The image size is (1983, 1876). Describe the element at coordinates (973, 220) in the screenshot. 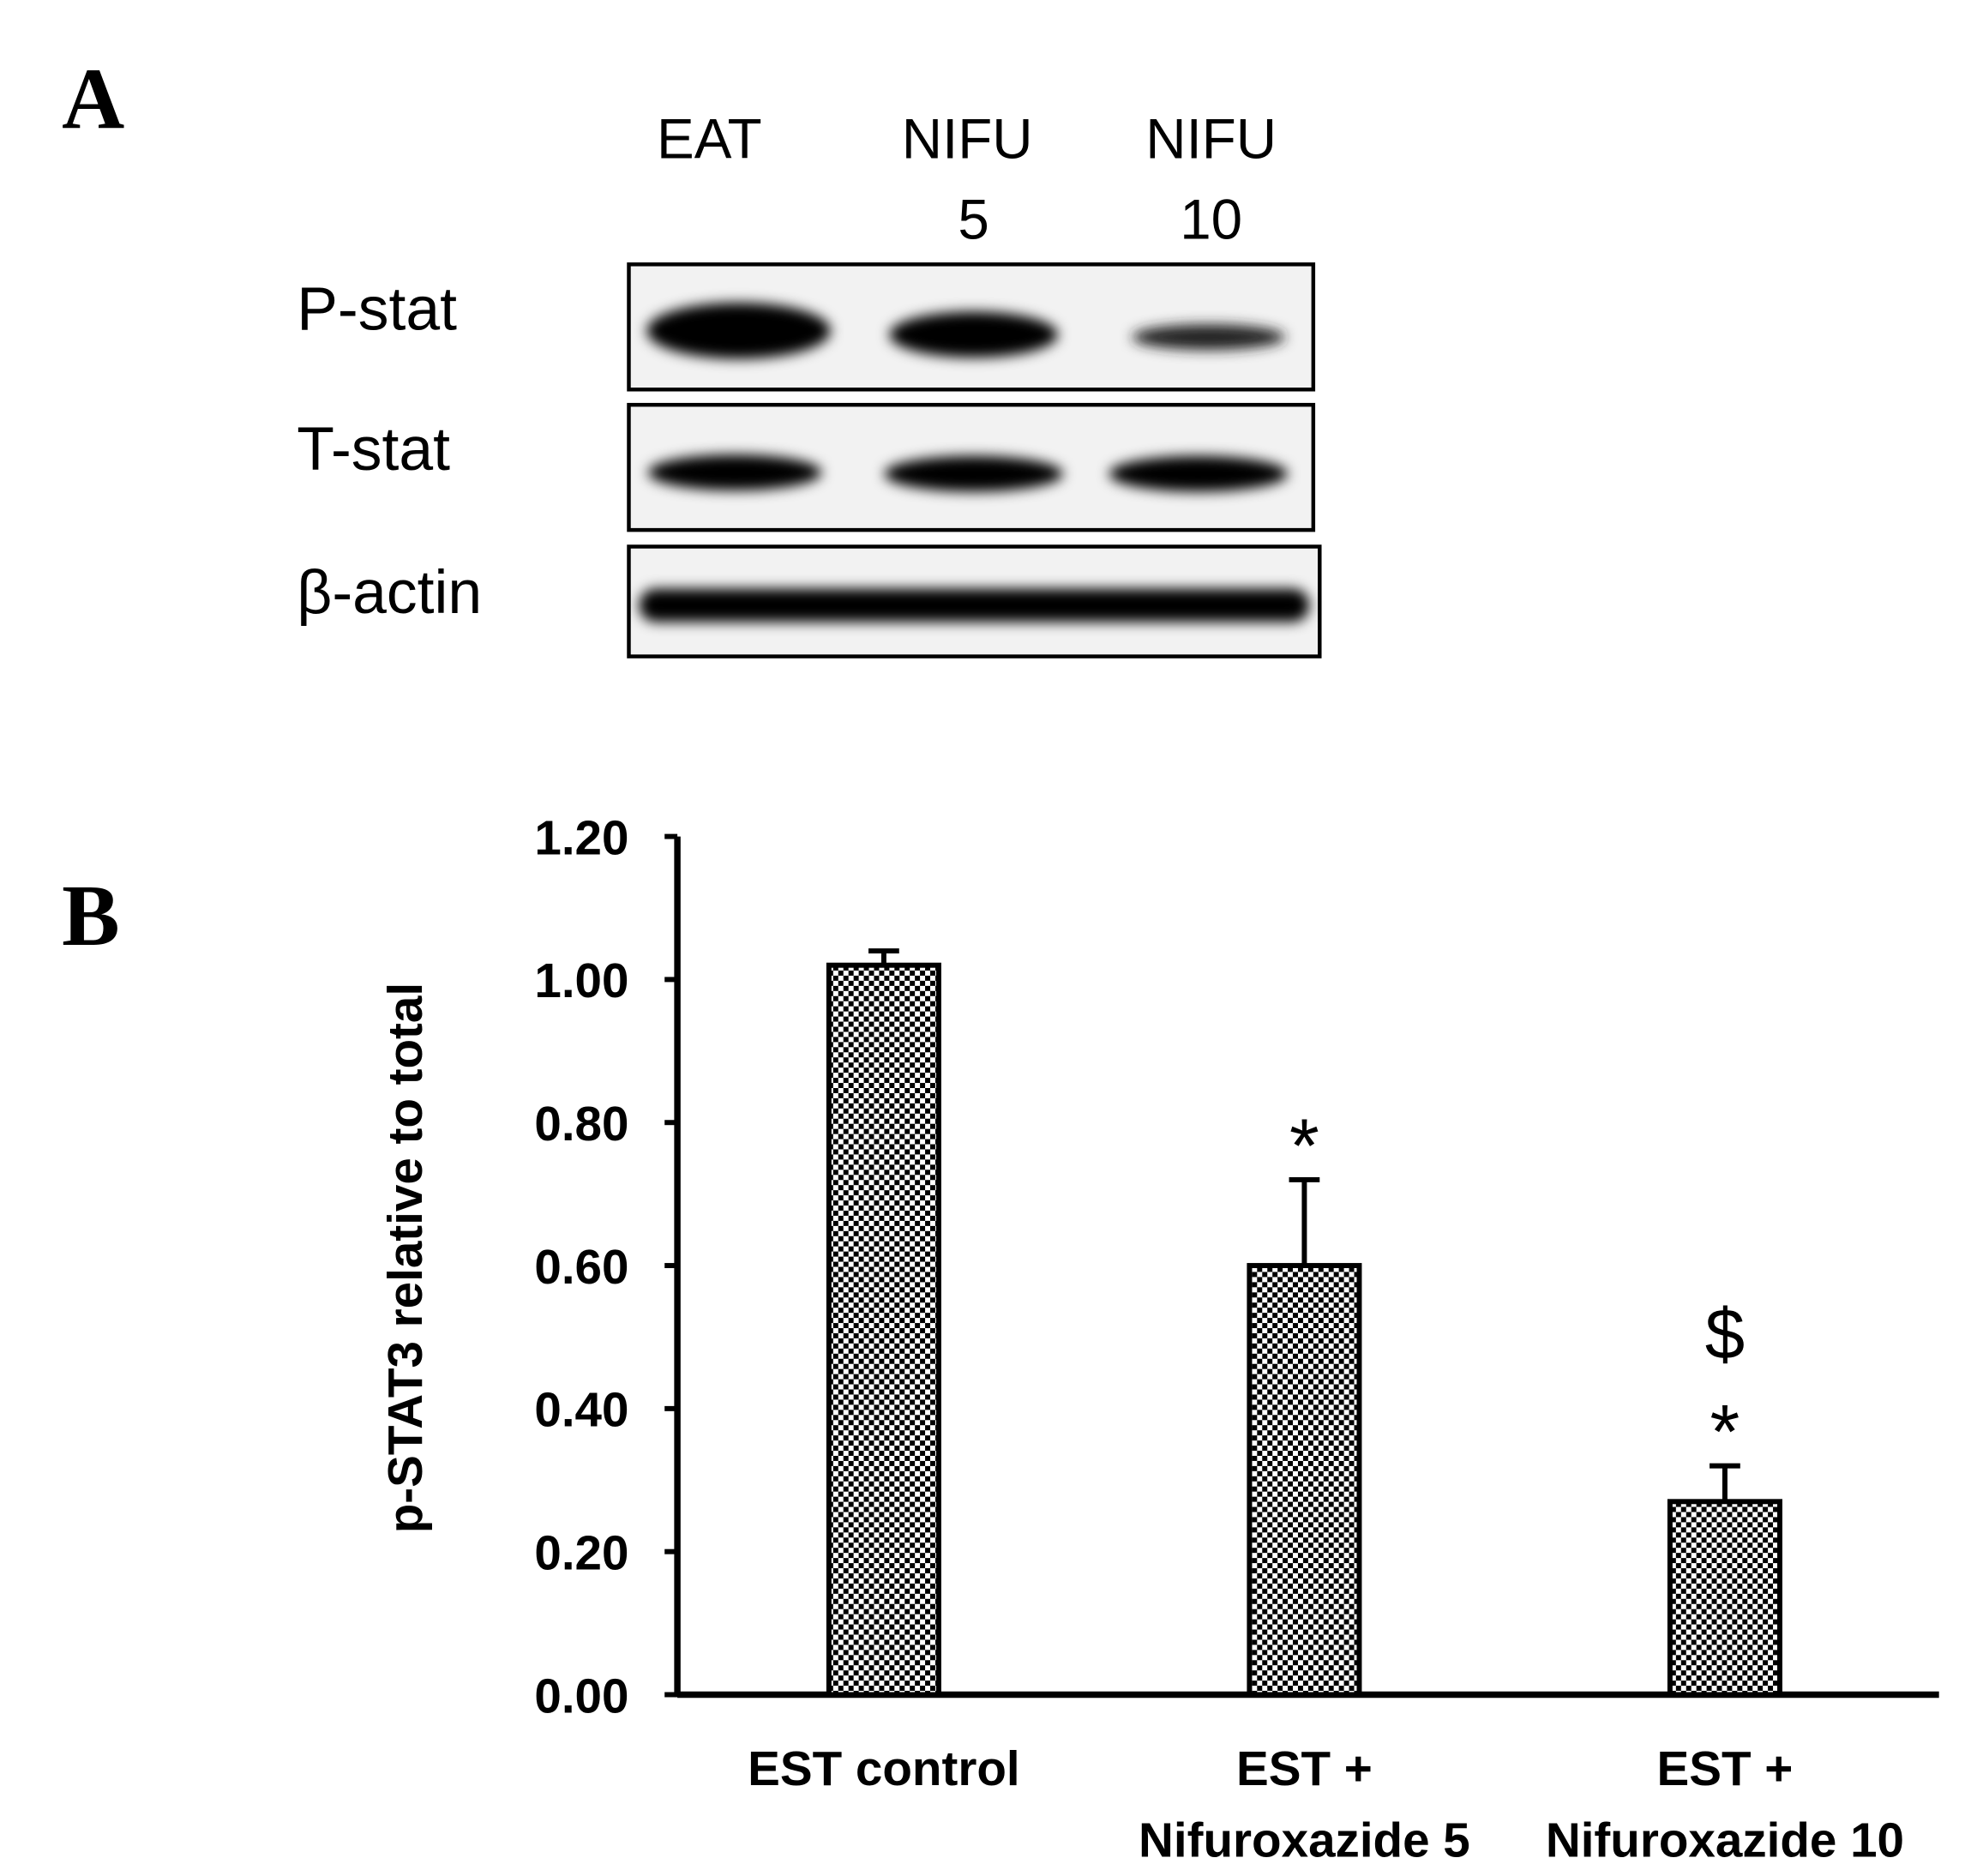

I see `lane-label: 5` at that location.